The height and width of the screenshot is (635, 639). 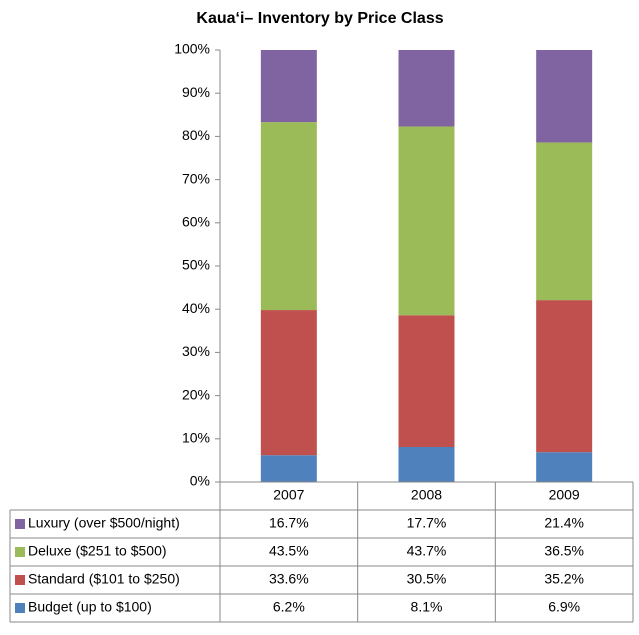 I want to click on table-header: 2008, so click(x=426, y=495).